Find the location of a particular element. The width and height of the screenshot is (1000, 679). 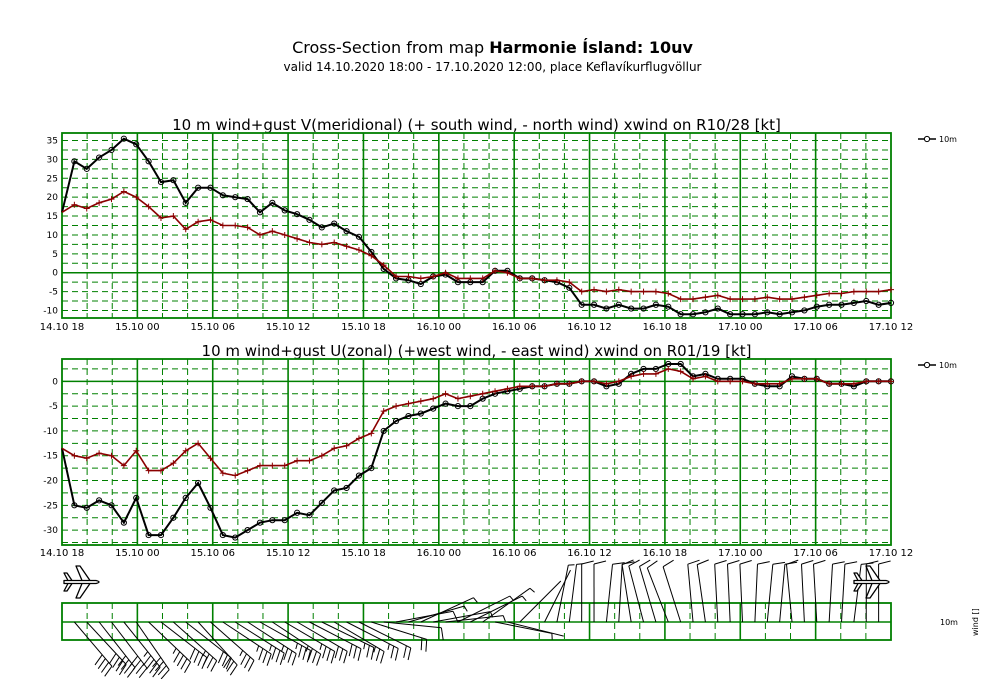

x-tick-label: 17.10 00 is located at coordinates (740, 327).